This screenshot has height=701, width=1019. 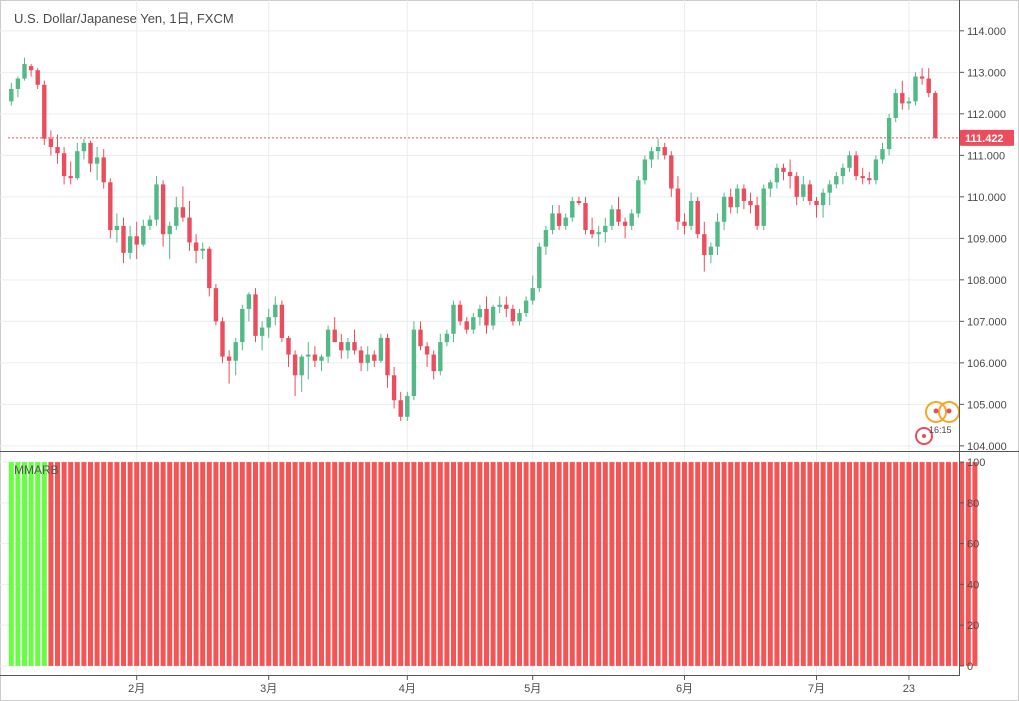 What do you see at coordinates (987, 137) in the screenshot?
I see `price-tag: 111.422` at bounding box center [987, 137].